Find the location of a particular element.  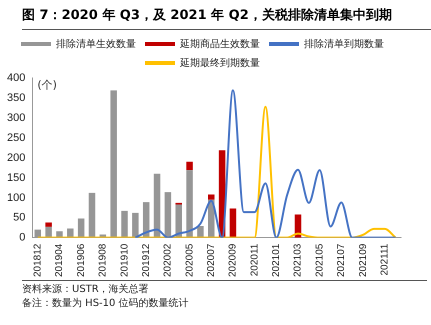

x-tick-label: 202103 is located at coordinates (298, 260).